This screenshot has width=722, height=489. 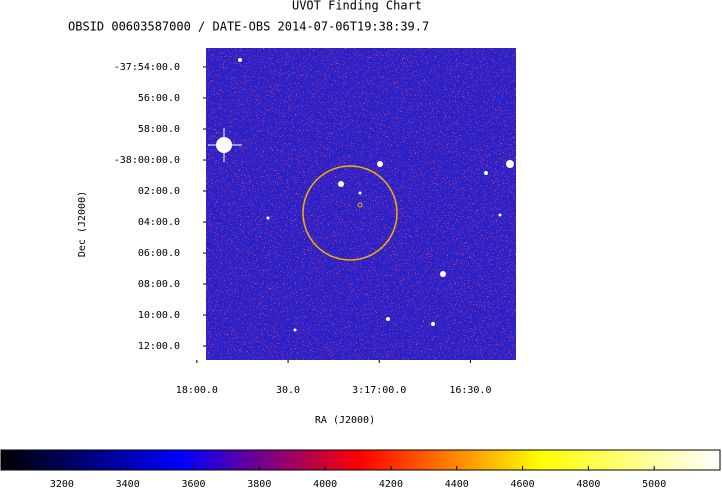 I want to click on y-tick-label: -37:54:00.0, so click(x=147, y=67).